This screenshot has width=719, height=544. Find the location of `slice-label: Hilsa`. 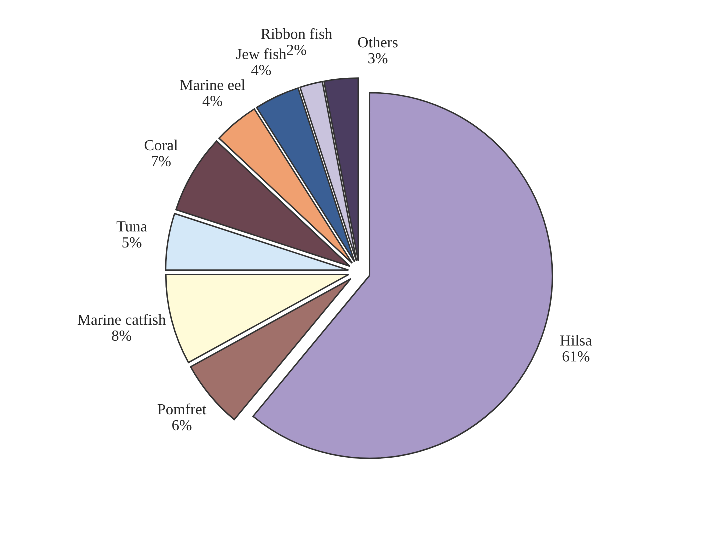

slice-label: Hilsa is located at coordinates (576, 340).